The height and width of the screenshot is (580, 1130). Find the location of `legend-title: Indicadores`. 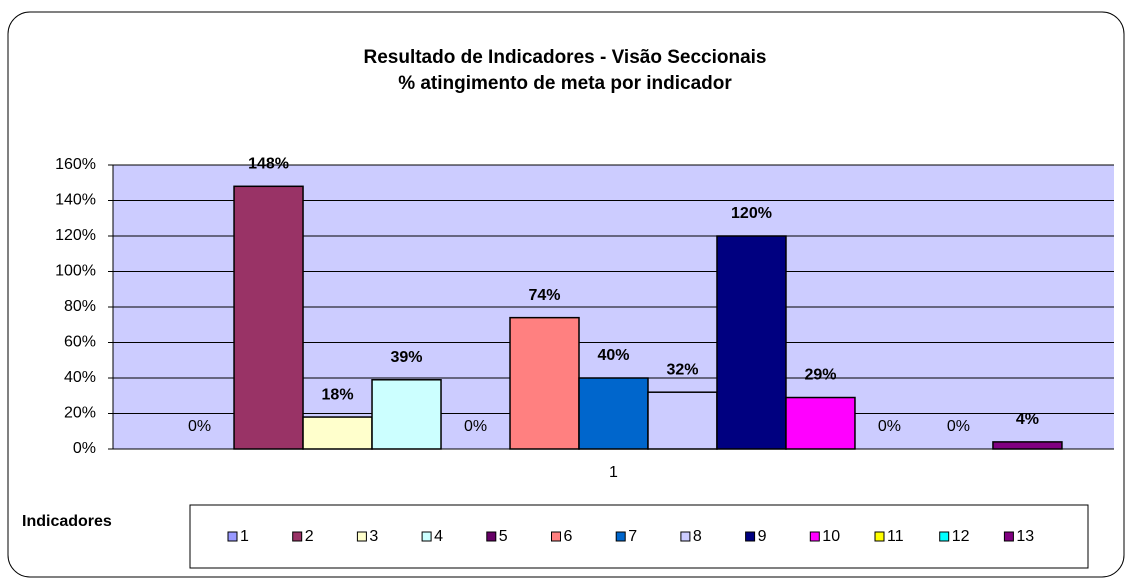

legend-title: Indicadores is located at coordinates (67, 521).